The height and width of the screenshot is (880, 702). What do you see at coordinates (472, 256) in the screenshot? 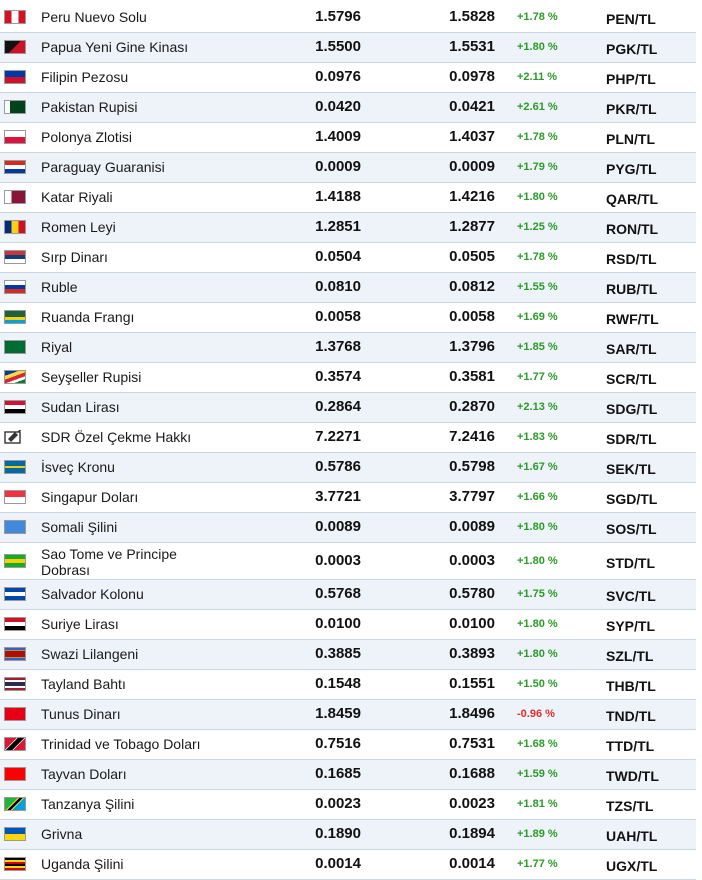
I see `sell-rate: 0.0505` at bounding box center [472, 256].